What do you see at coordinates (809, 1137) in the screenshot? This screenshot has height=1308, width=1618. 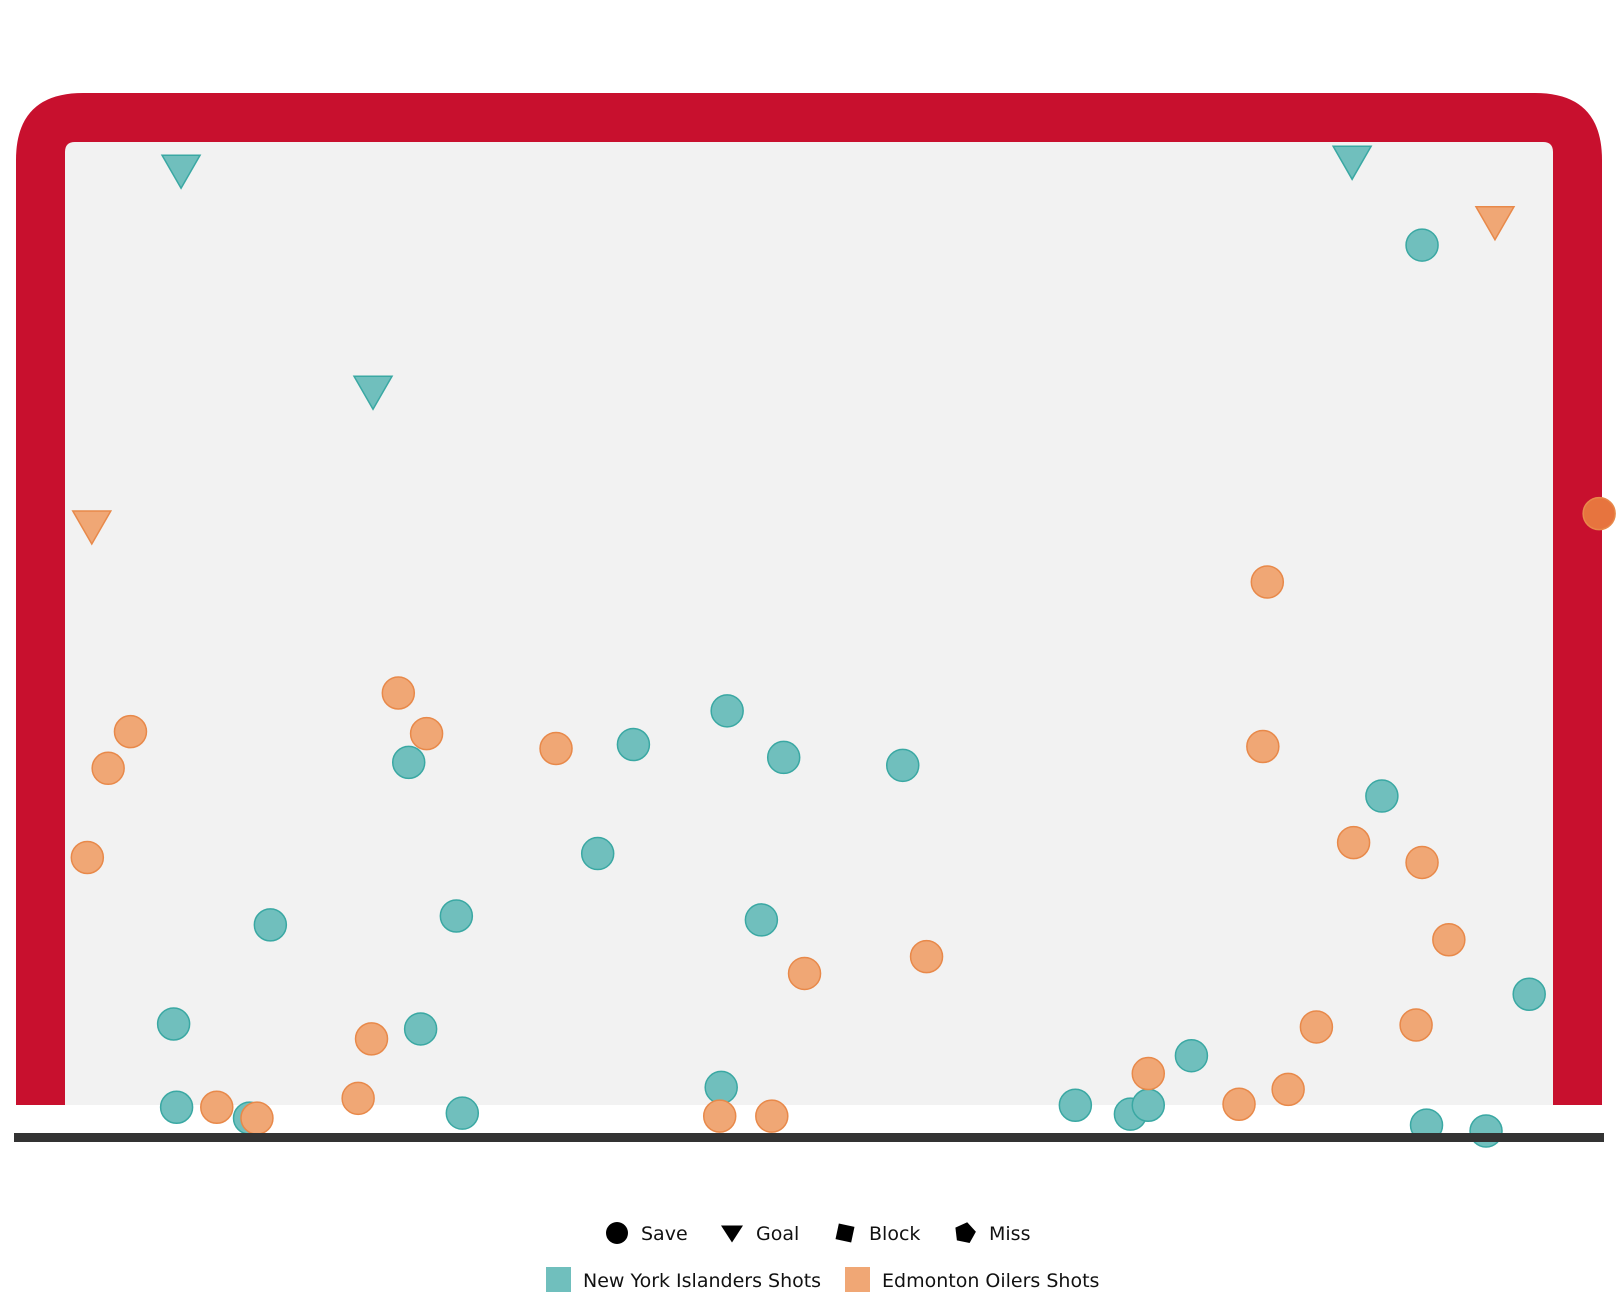 I see `goal-line` at bounding box center [809, 1137].